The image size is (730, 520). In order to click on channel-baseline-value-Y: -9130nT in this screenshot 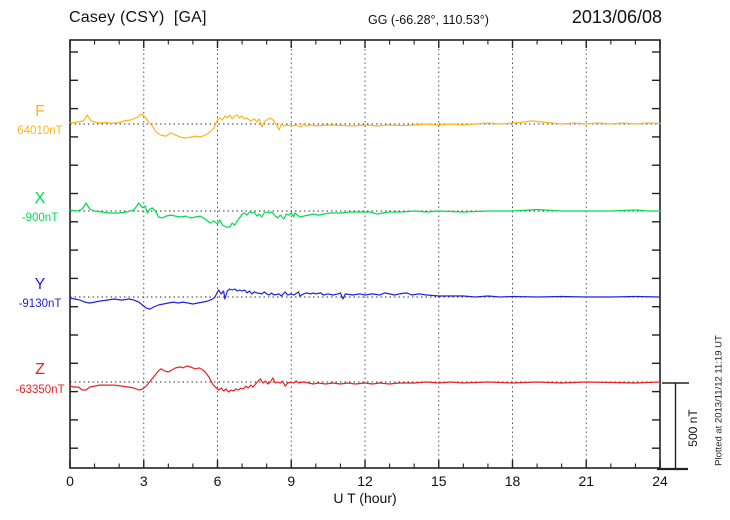, I will do `click(40, 304)`.